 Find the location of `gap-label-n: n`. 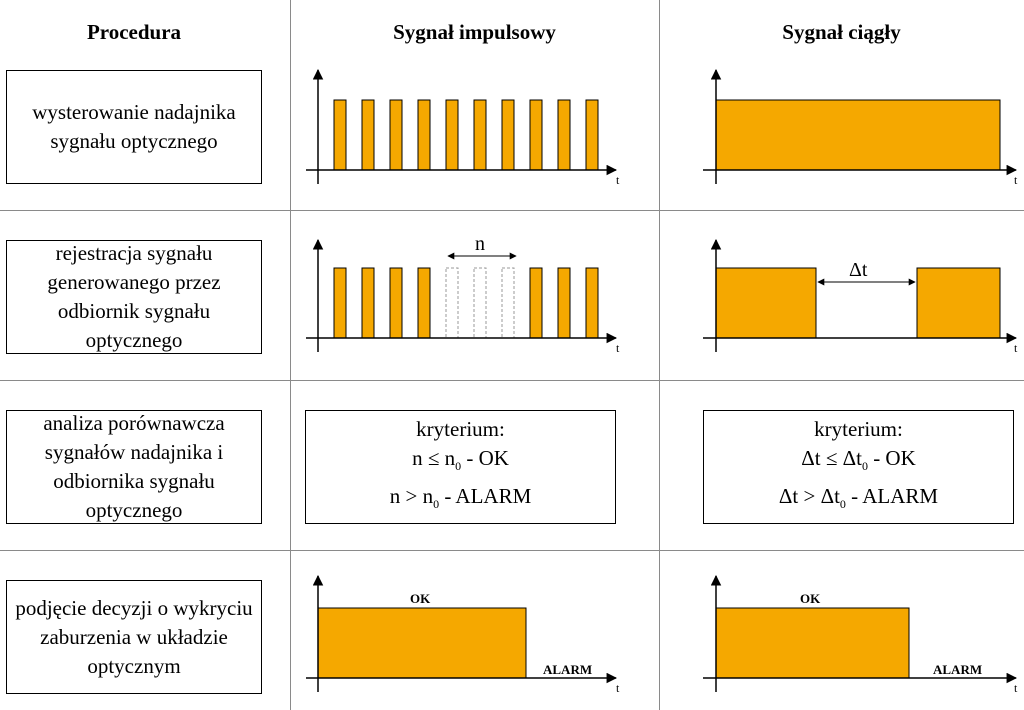

gap-label-n: n is located at coordinates (480, 244).